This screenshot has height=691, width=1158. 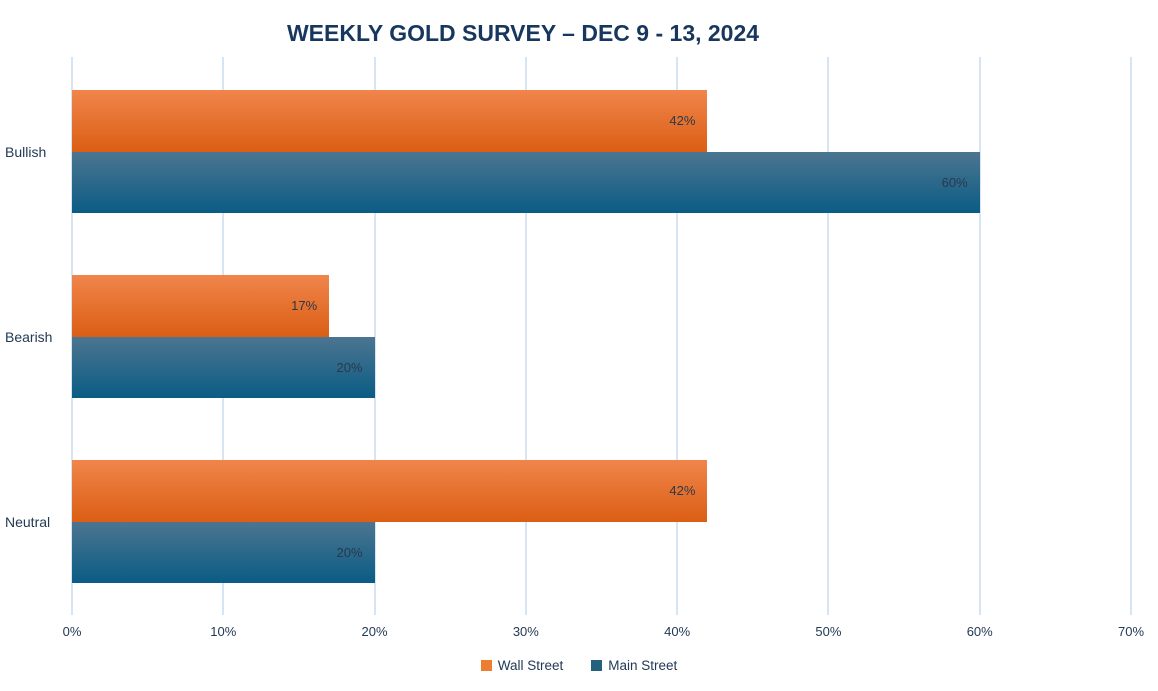 What do you see at coordinates (36, 345) in the screenshot?
I see `y-axis-category-labels: Bullish Bearish Neutral` at bounding box center [36, 345].